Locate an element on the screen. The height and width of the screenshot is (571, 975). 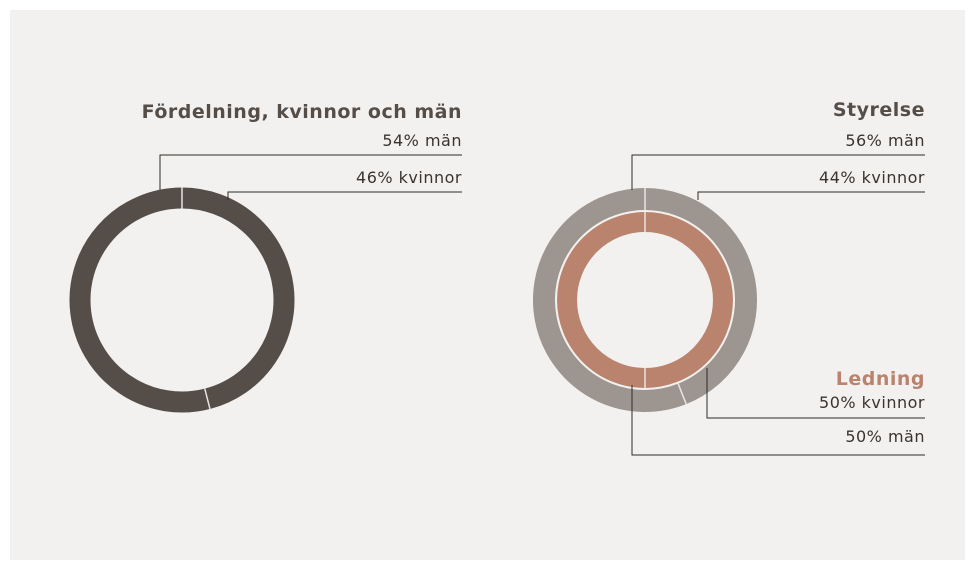
ring-title: Ledning is located at coordinates (880, 379).